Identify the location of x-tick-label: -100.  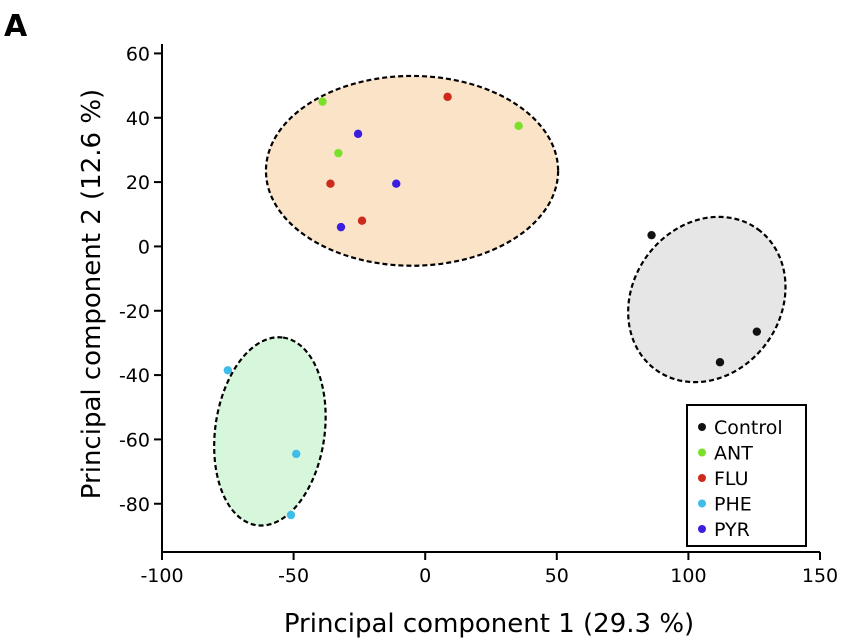
(161, 576).